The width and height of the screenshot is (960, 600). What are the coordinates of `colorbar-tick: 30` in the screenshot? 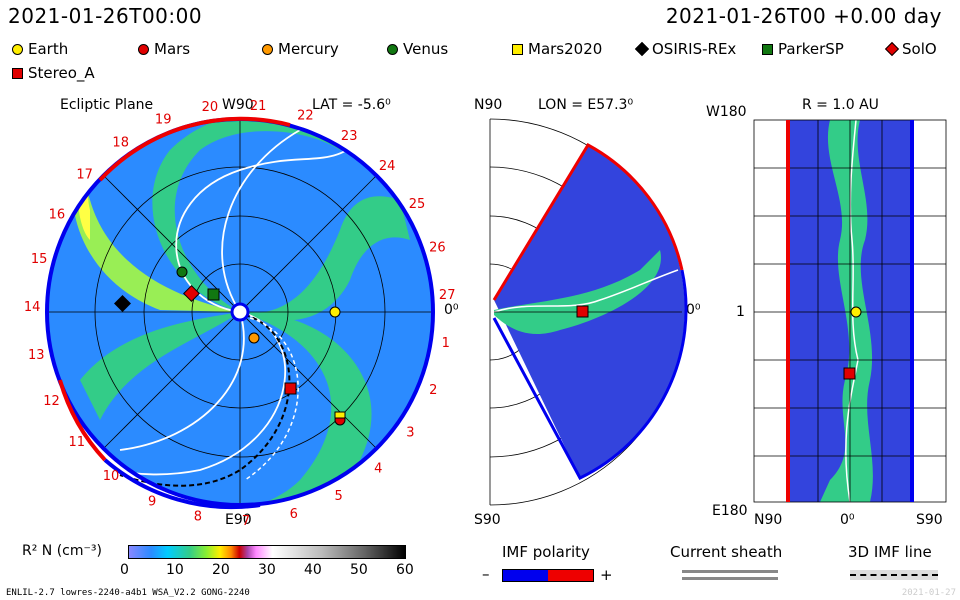 It's located at (267, 570).